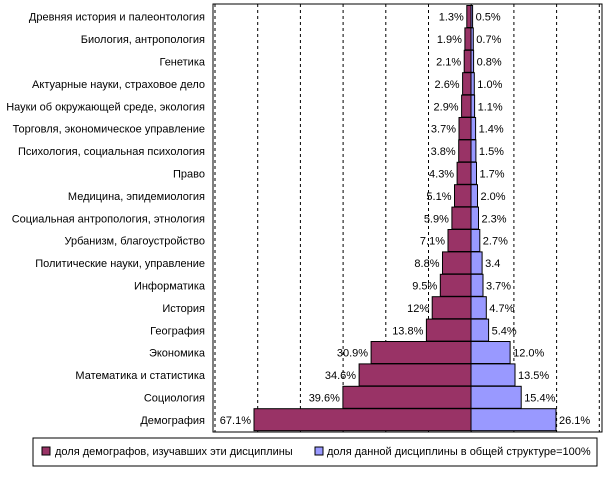 The image size is (609, 477). Describe the element at coordinates (492, 175) in the screenshot. I see `value-label-right: 1.7%` at that location.